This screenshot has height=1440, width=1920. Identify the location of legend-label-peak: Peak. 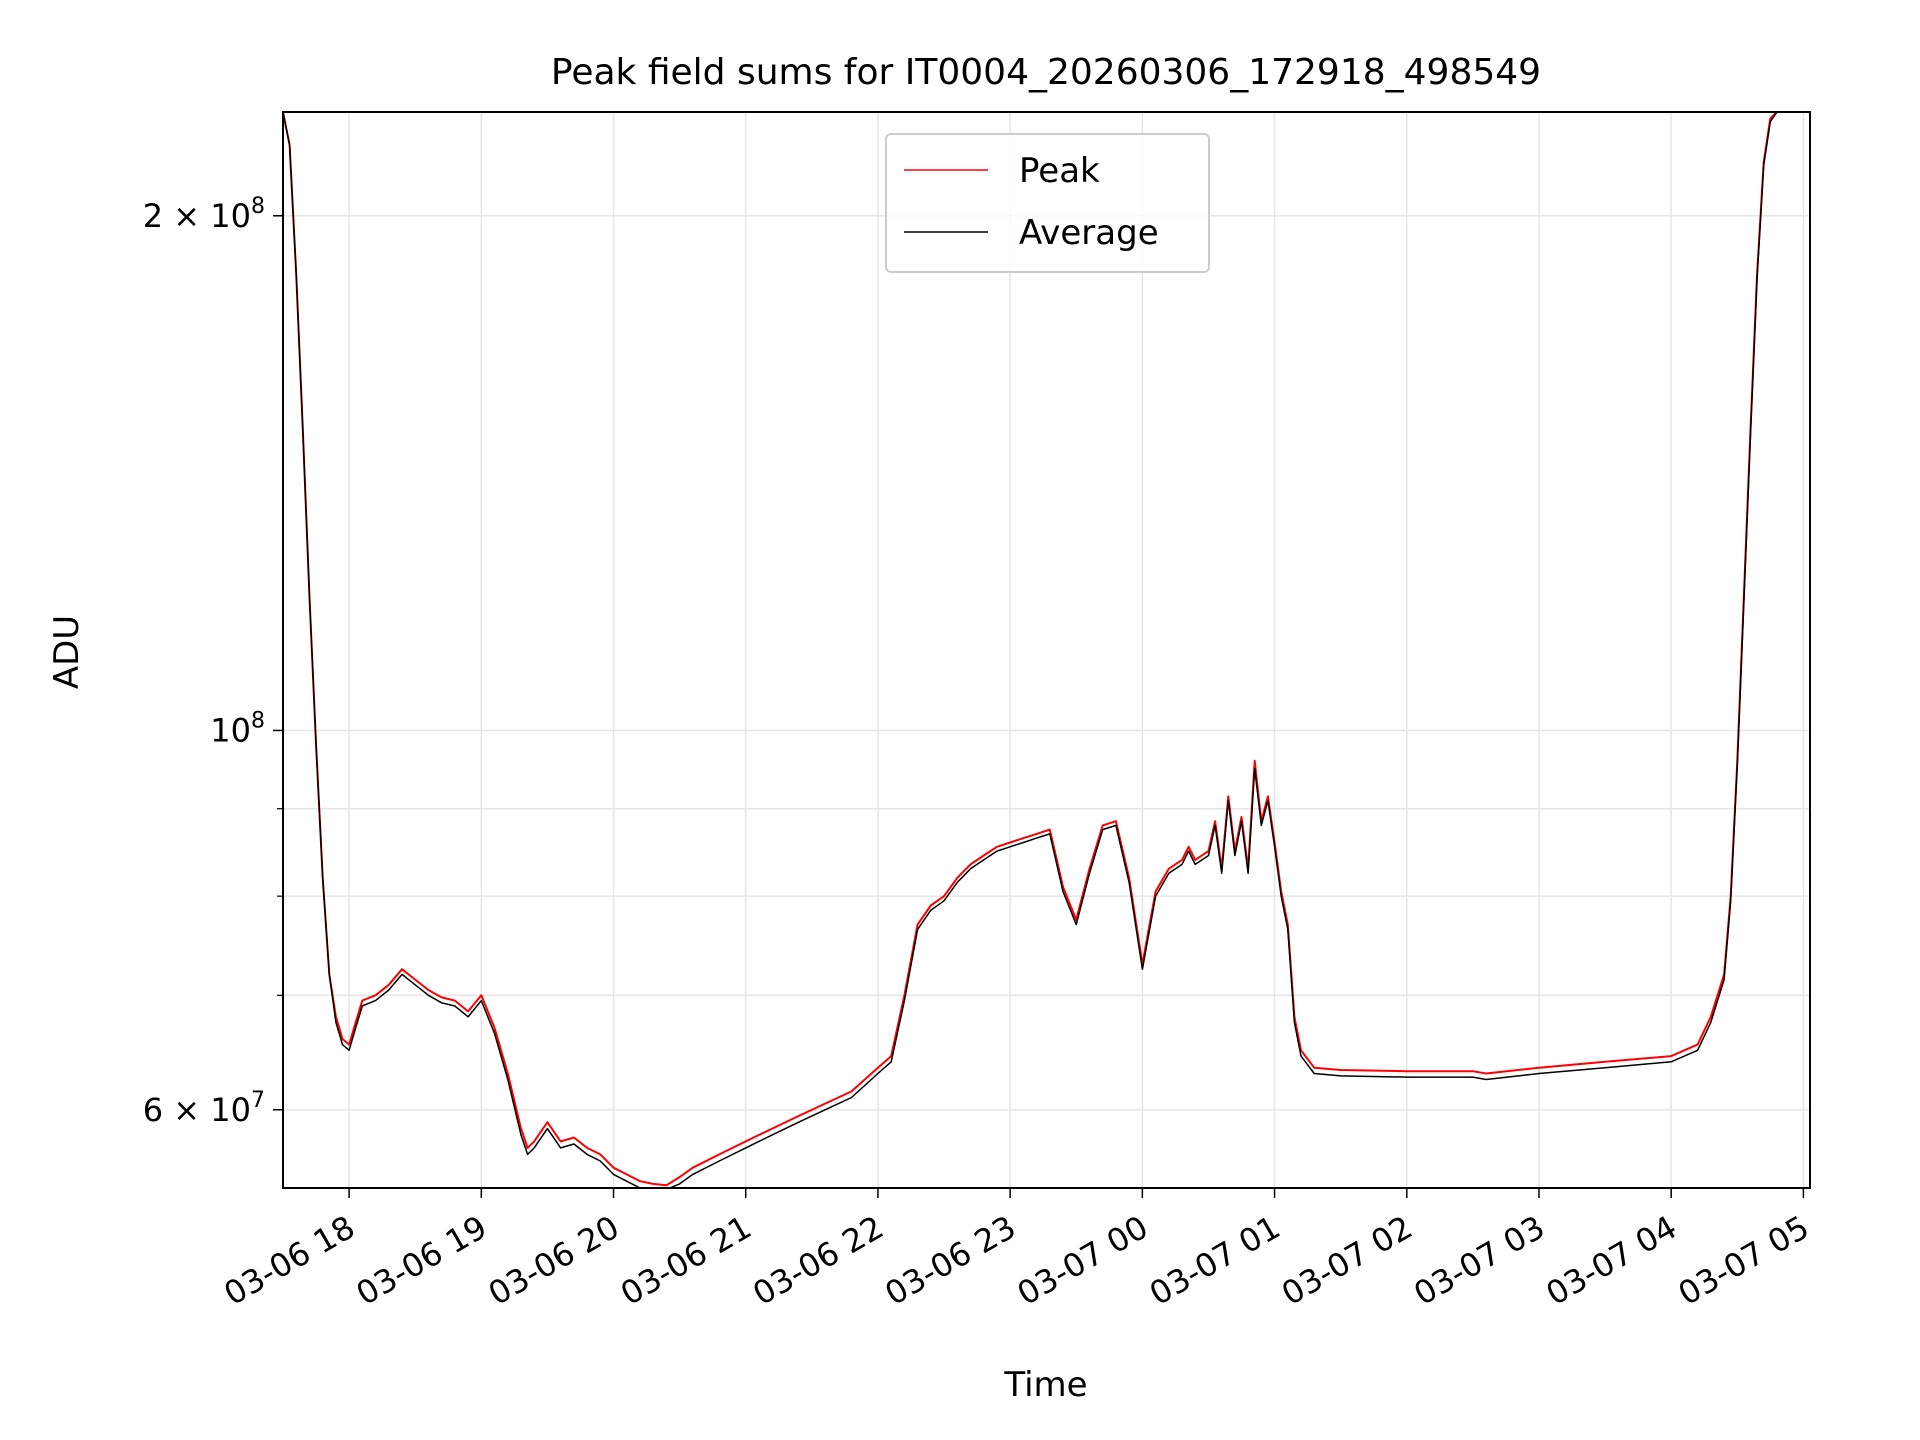
(1059, 171).